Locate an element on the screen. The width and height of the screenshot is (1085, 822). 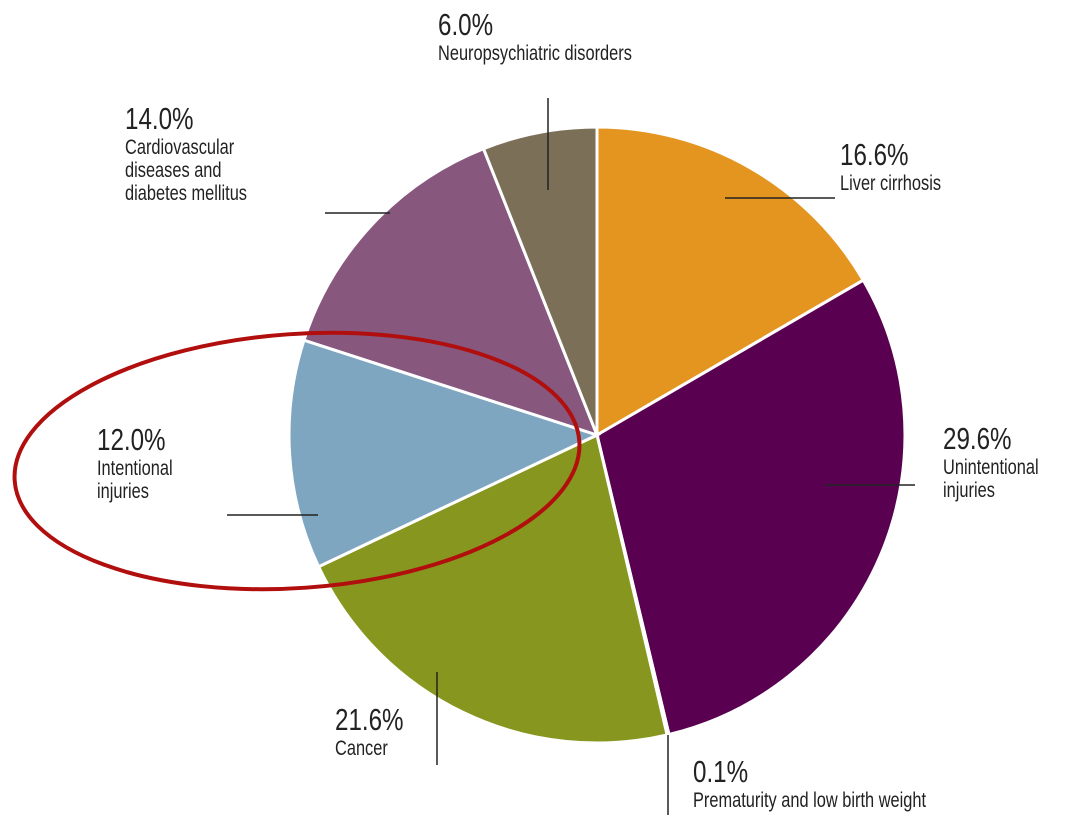
category-label: Unintentional injuries is located at coordinates (991, 479).